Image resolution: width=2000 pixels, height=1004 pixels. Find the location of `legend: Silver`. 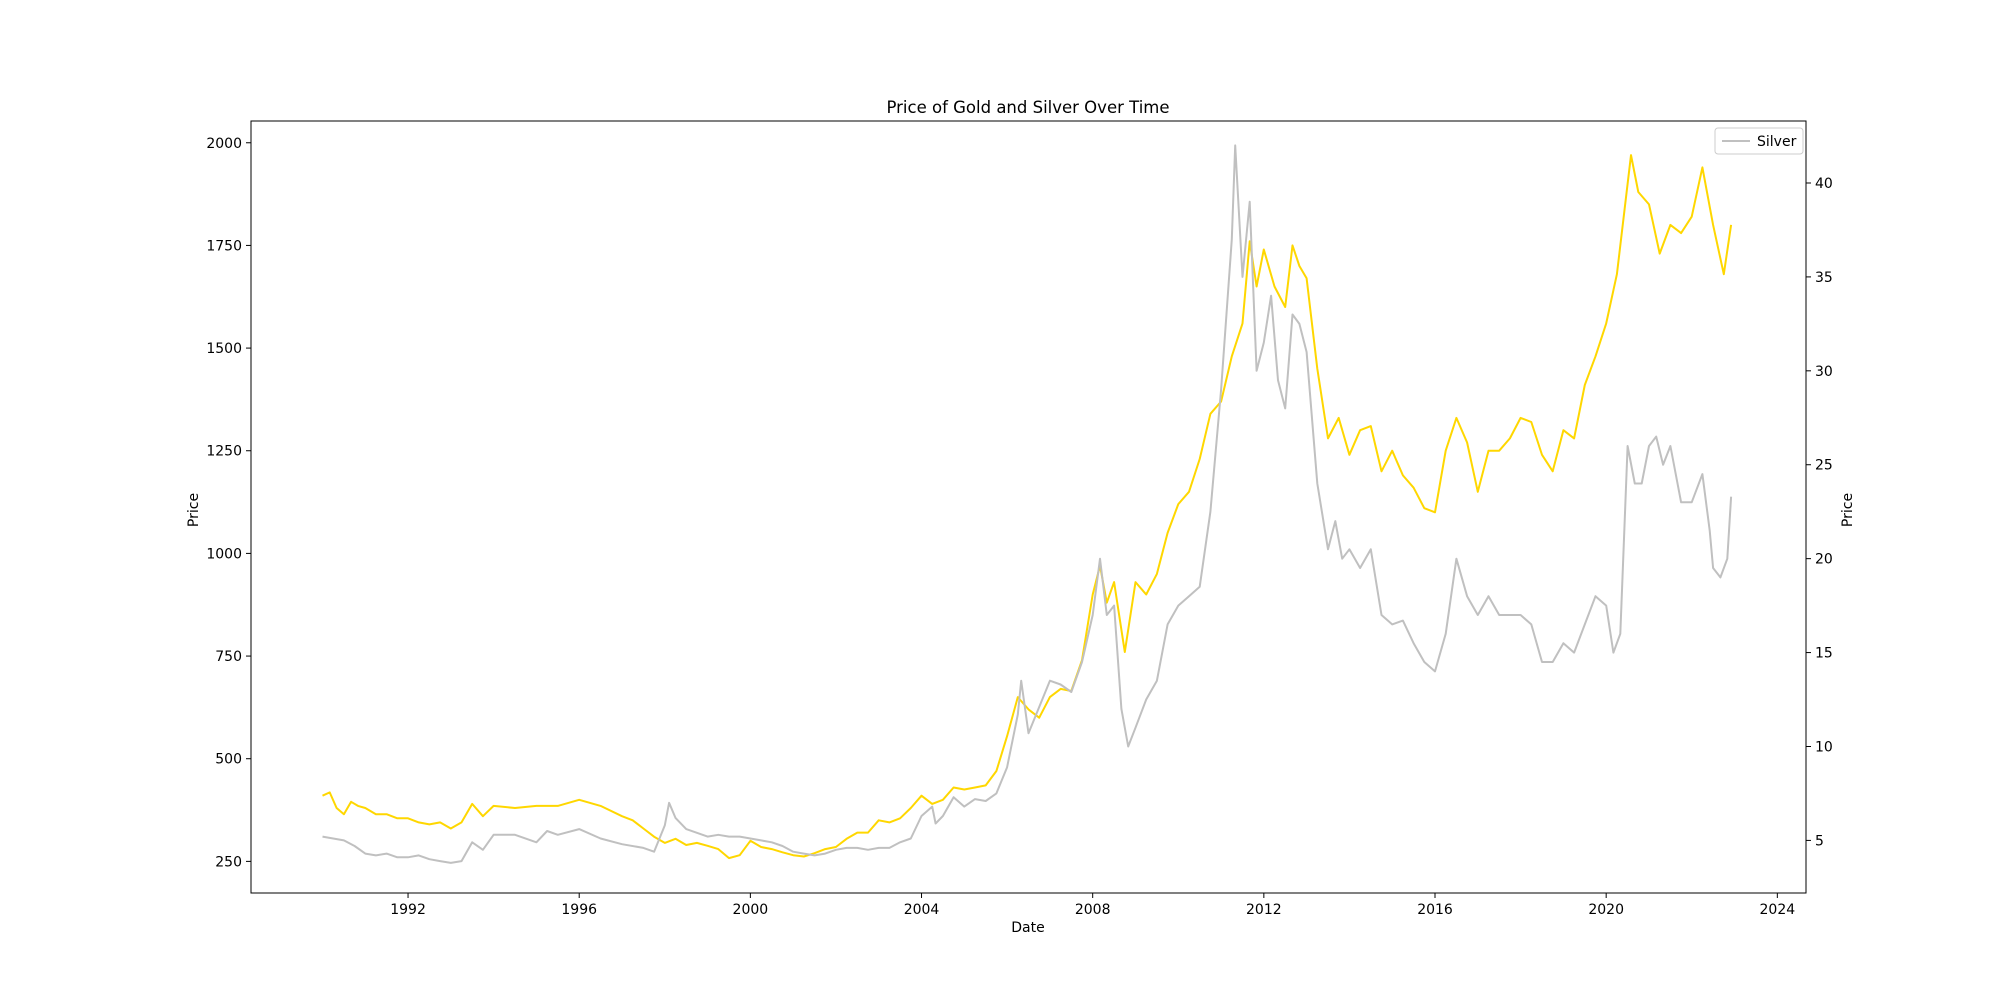

legend: Silver is located at coordinates (1759, 141).